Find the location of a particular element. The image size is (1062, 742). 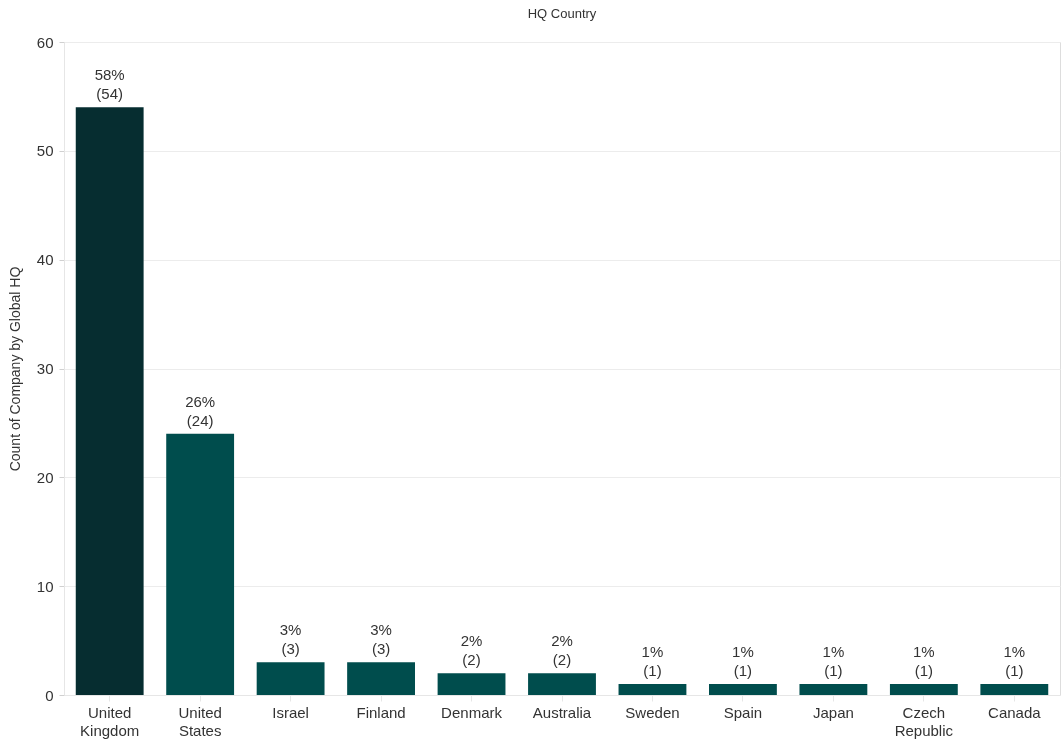

x-tick-label: Denmark is located at coordinates (472, 712).